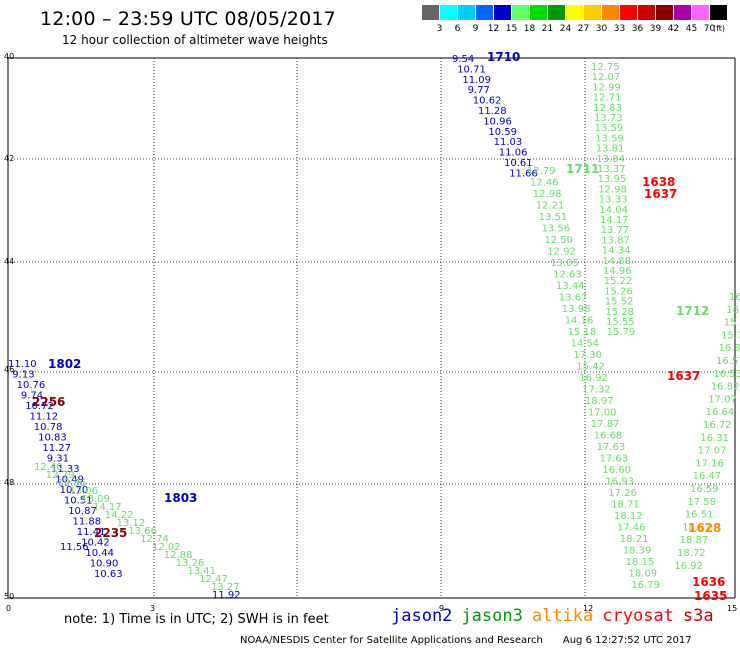 This screenshot has height=650, width=740. Describe the element at coordinates (23, 375) in the screenshot. I see `wave-height-value: 9.13` at that location.